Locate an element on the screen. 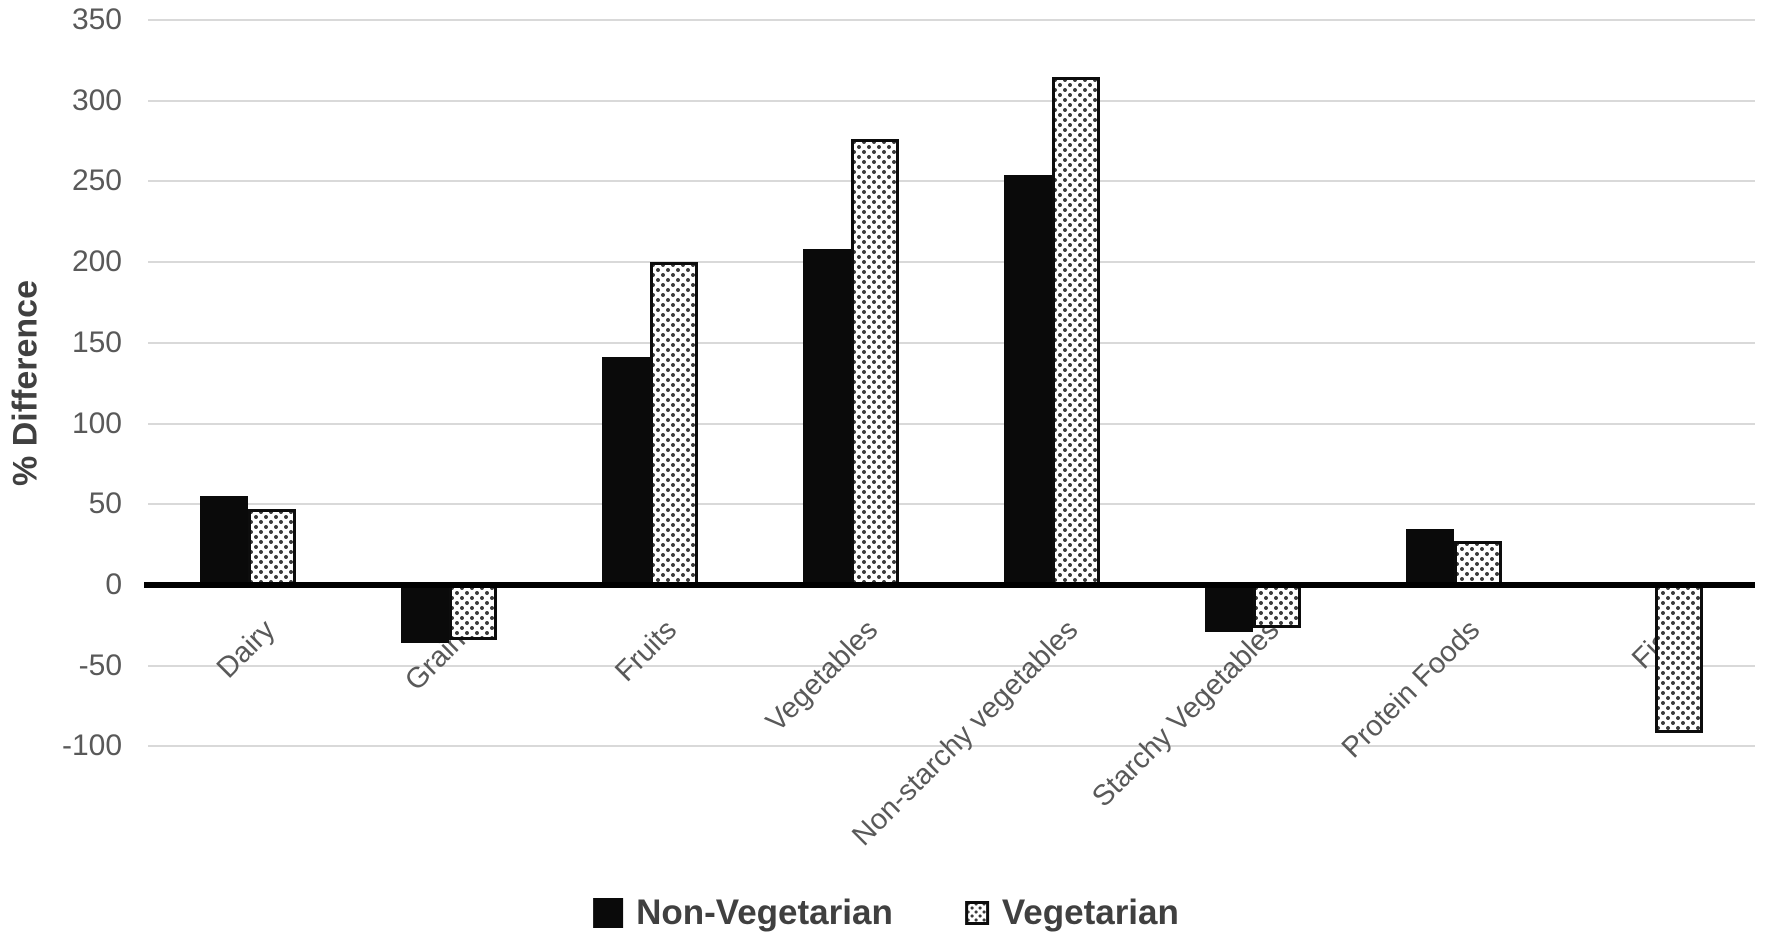  y-tick-label--50: -50 is located at coordinates (100, 665).